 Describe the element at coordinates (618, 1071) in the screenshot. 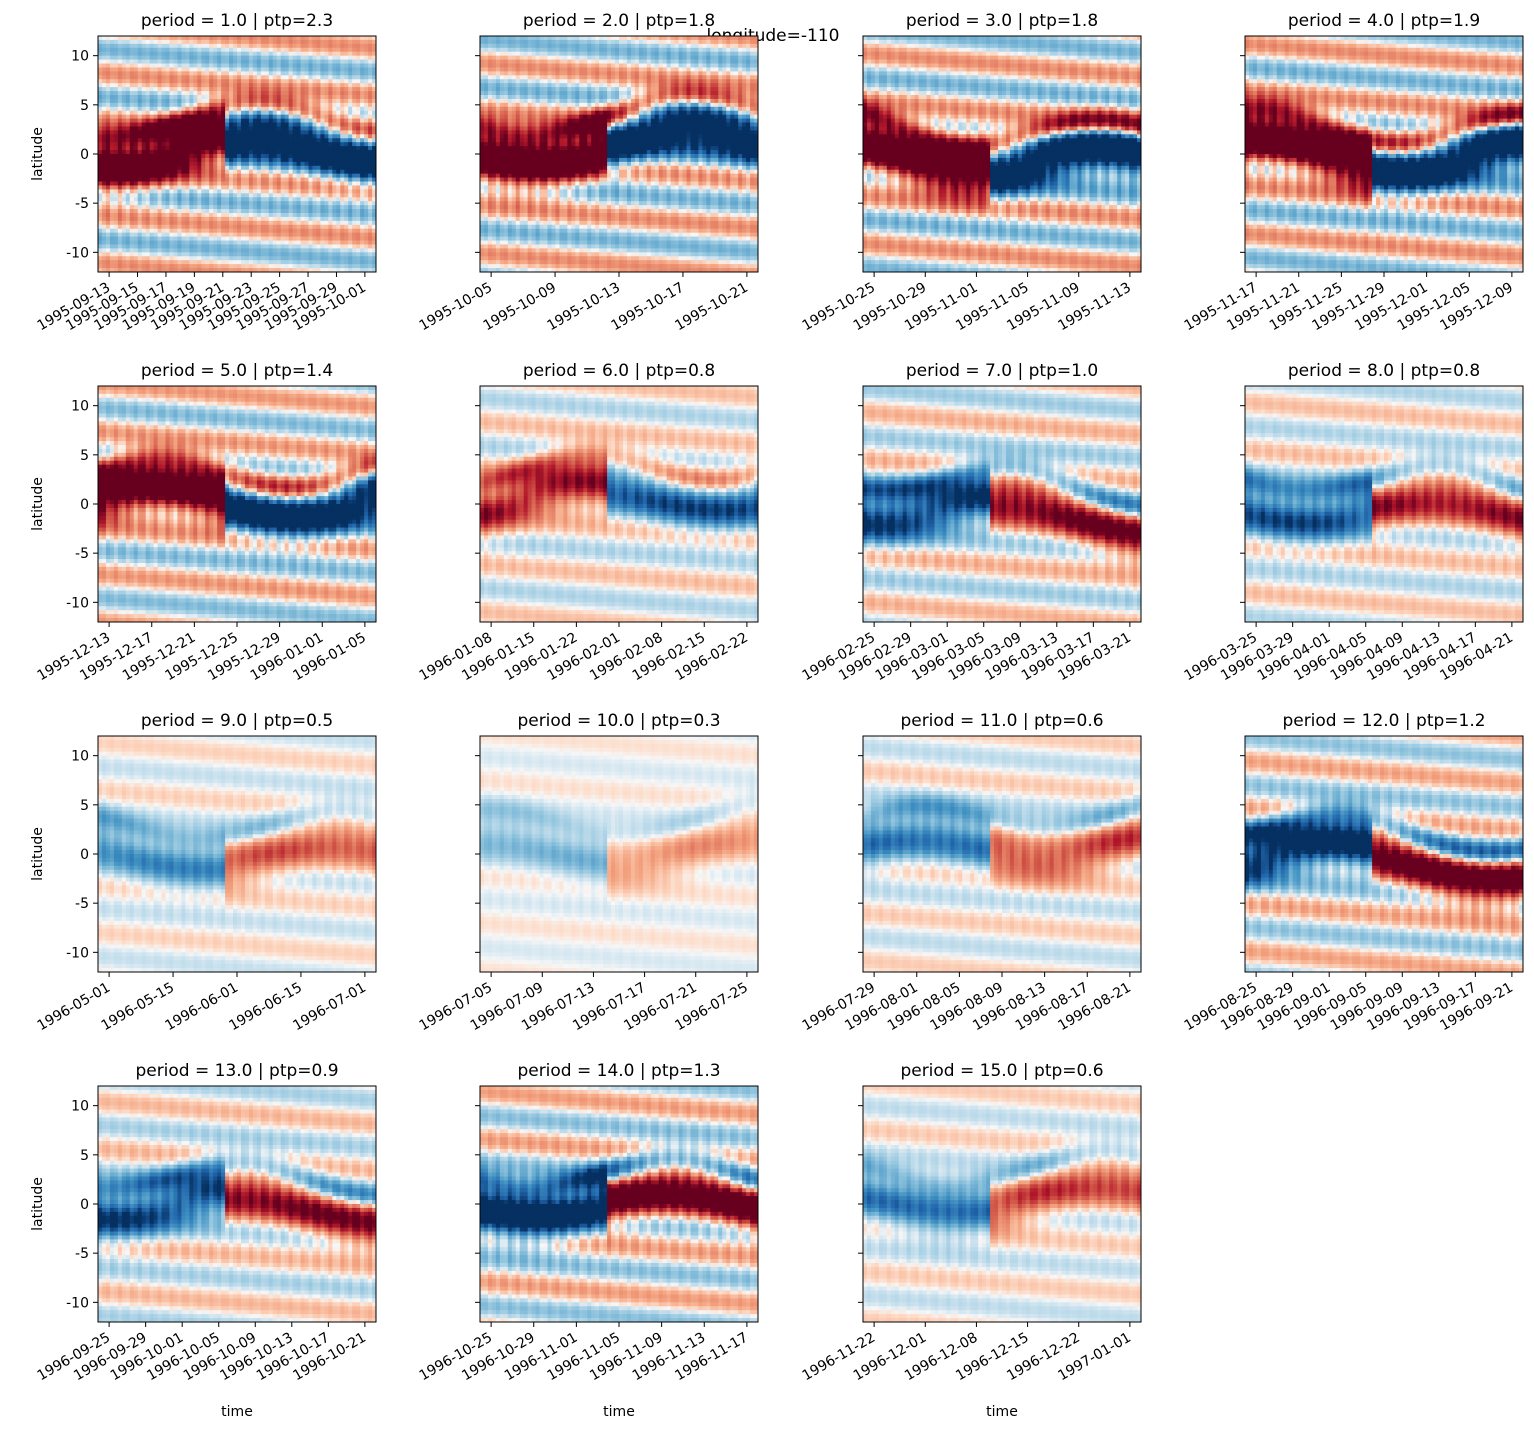

I see `panel-title: period = 14.0 | ptp=1.3` at that location.